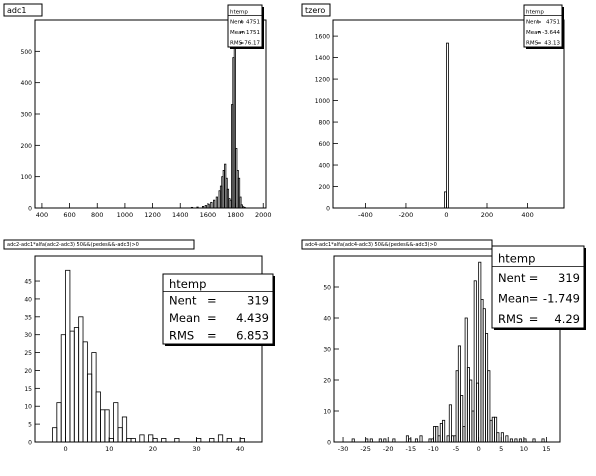 The image size is (596, 476). I want to click on x-tick-label: -10, so click(433, 449).